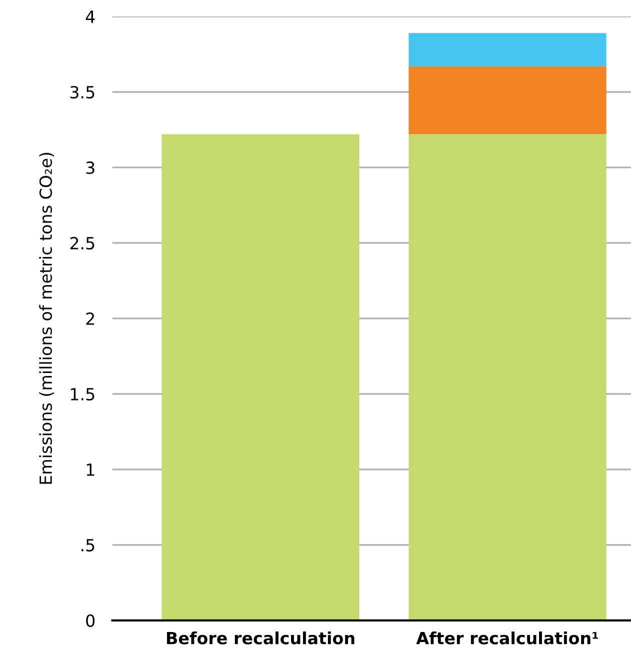 The width and height of the screenshot is (631, 660). Describe the element at coordinates (46, 318) in the screenshot. I see `y-axis-title: Emissions (millions of metric tons CO₂e)` at that location.